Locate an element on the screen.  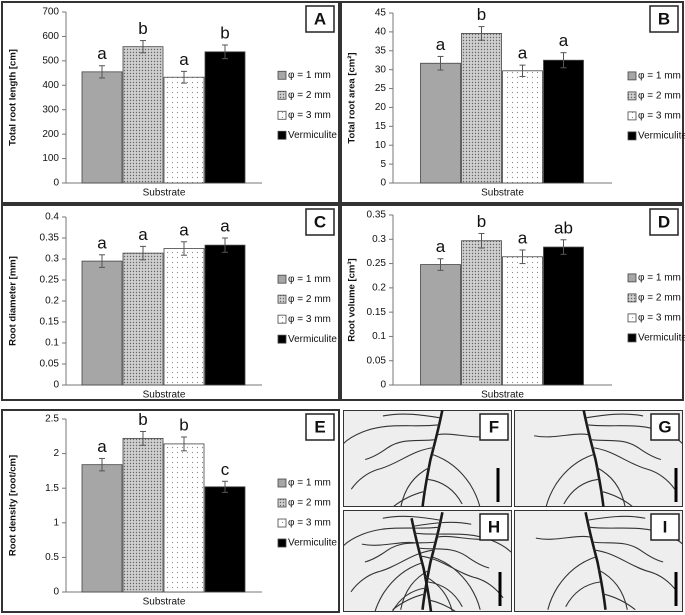
y-axis-label: Total root area [cm²] is located at coordinates (352, 97).